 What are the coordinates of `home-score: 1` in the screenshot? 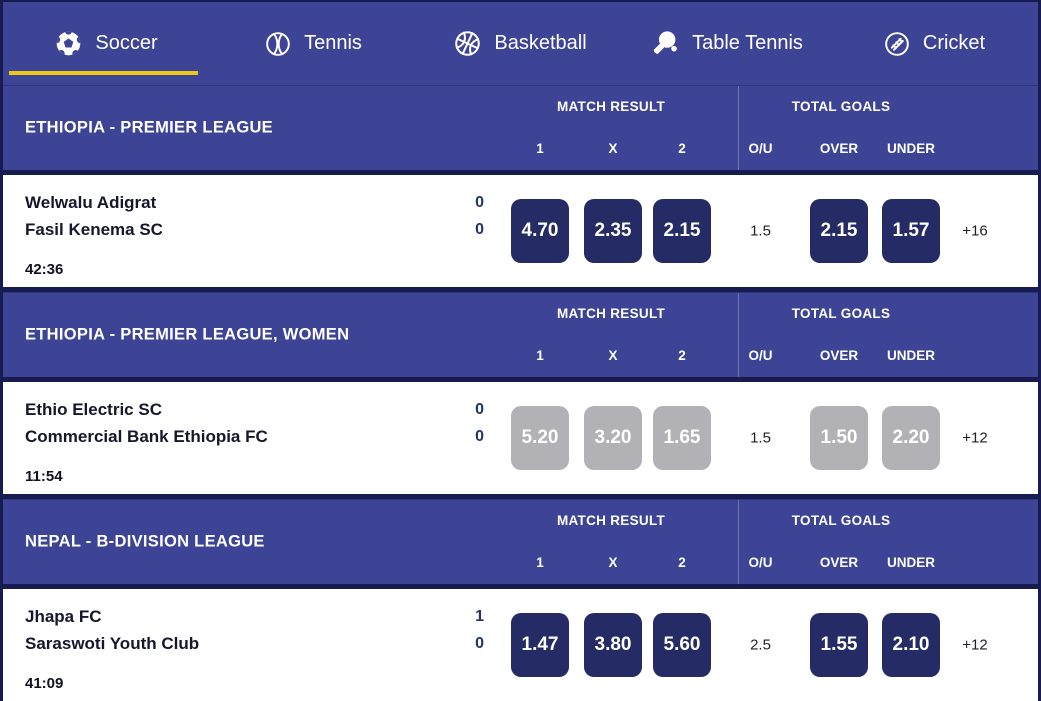 It's located at (479, 616).